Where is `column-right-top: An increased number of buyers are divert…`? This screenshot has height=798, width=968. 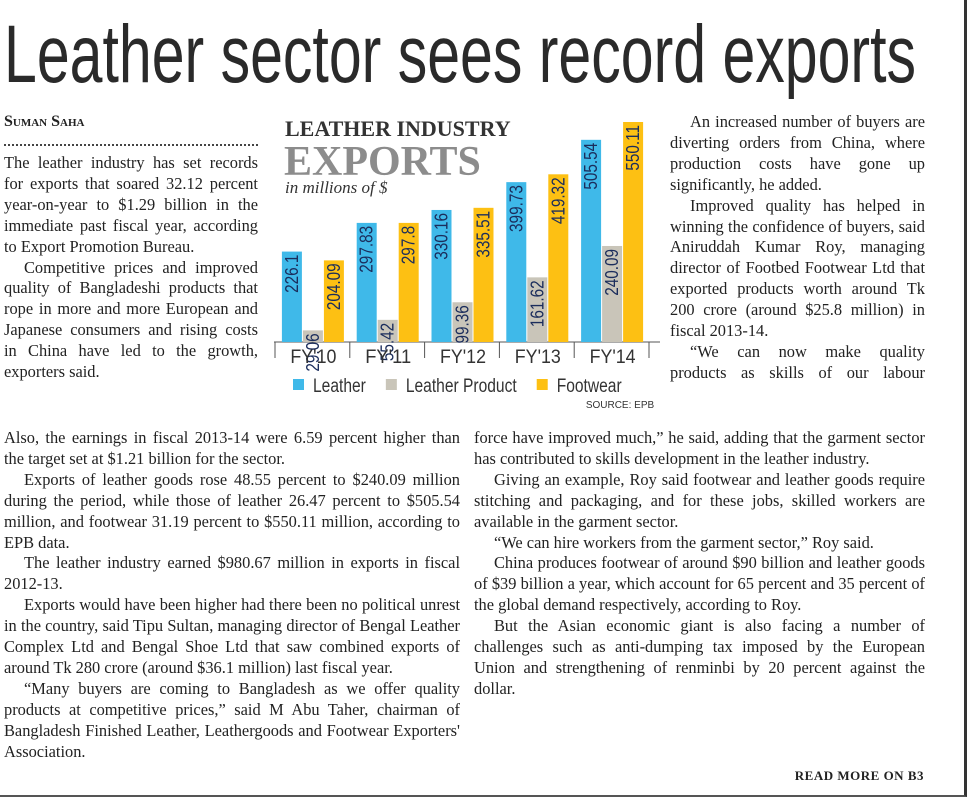
column-right-top: An increased number of buyers are divert… is located at coordinates (797, 248).